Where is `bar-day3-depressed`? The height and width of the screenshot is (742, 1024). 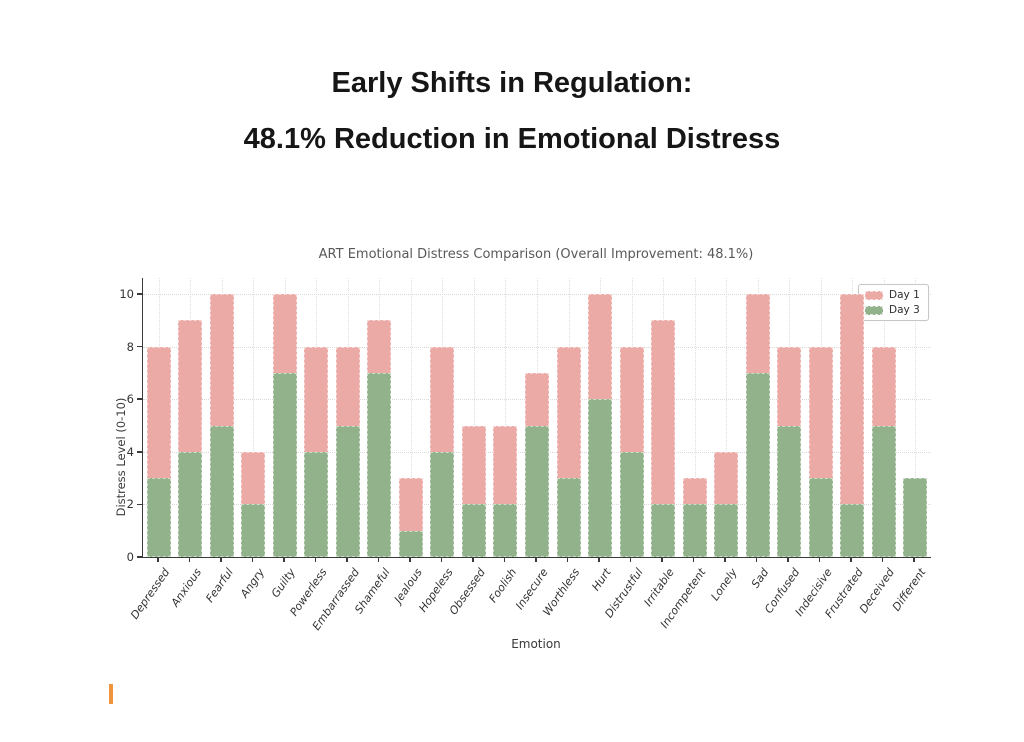
bar-day3-depressed is located at coordinates (158, 517).